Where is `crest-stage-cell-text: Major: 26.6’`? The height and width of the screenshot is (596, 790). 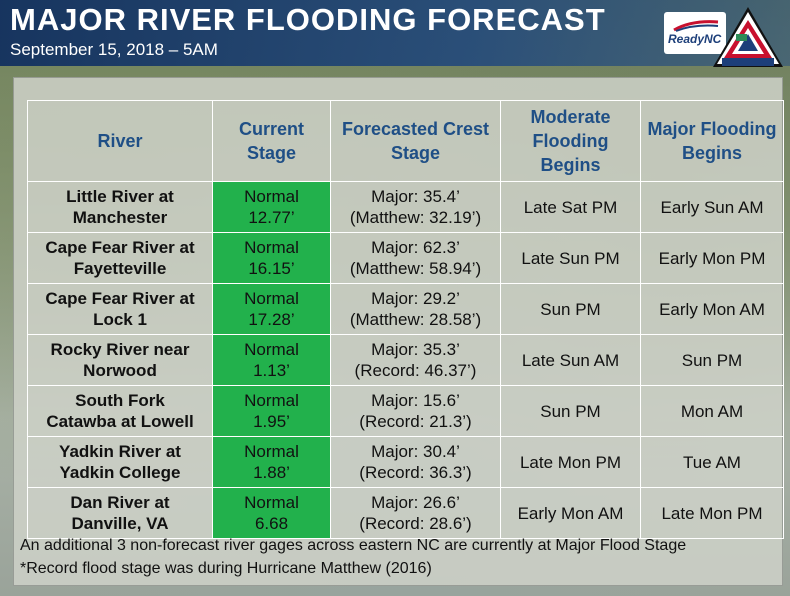 crest-stage-cell-text: Major: 26.6’ is located at coordinates (415, 502).